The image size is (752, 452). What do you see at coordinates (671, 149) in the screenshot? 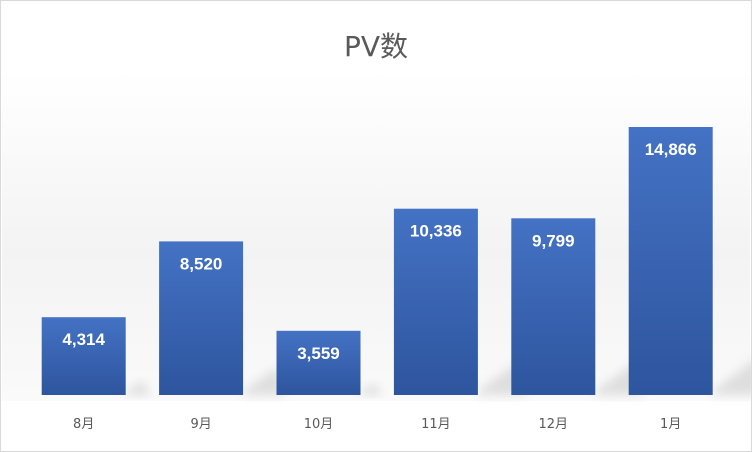
I see `data-label-6: 14,866` at bounding box center [671, 149].